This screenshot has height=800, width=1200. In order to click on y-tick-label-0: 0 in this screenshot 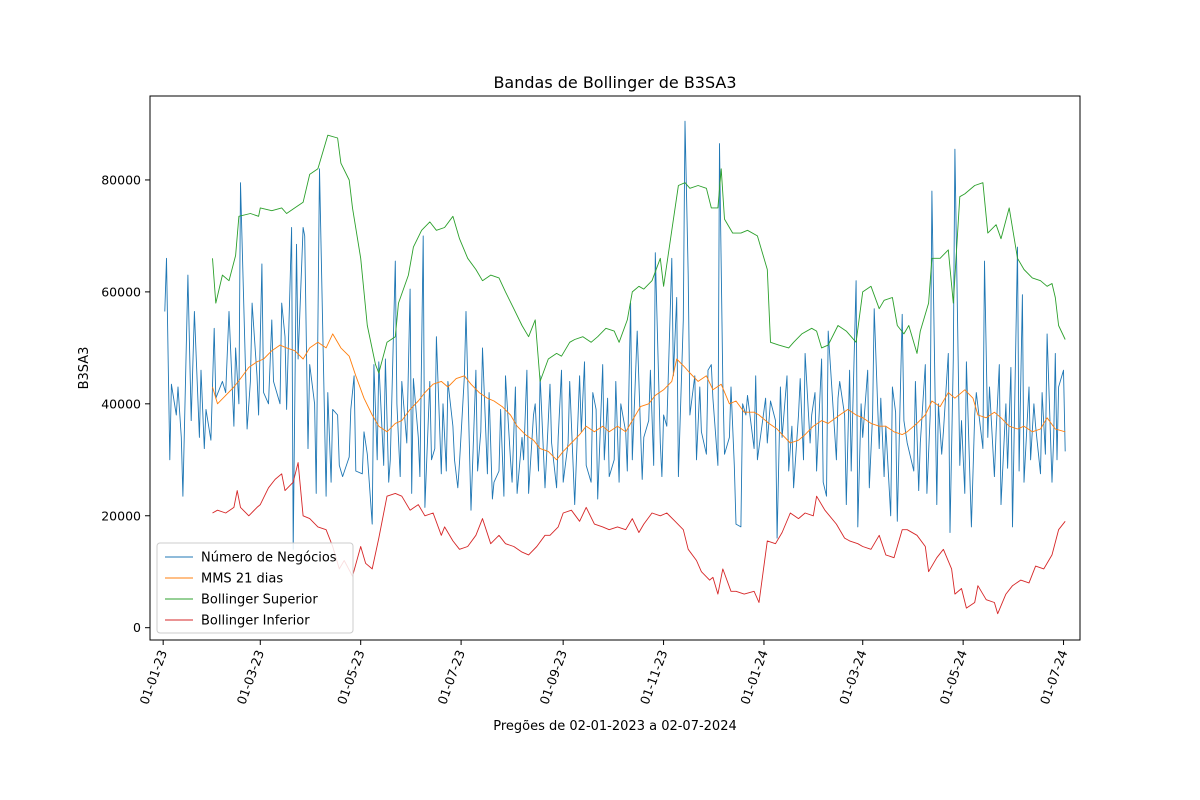, I will do `click(137, 627)`.